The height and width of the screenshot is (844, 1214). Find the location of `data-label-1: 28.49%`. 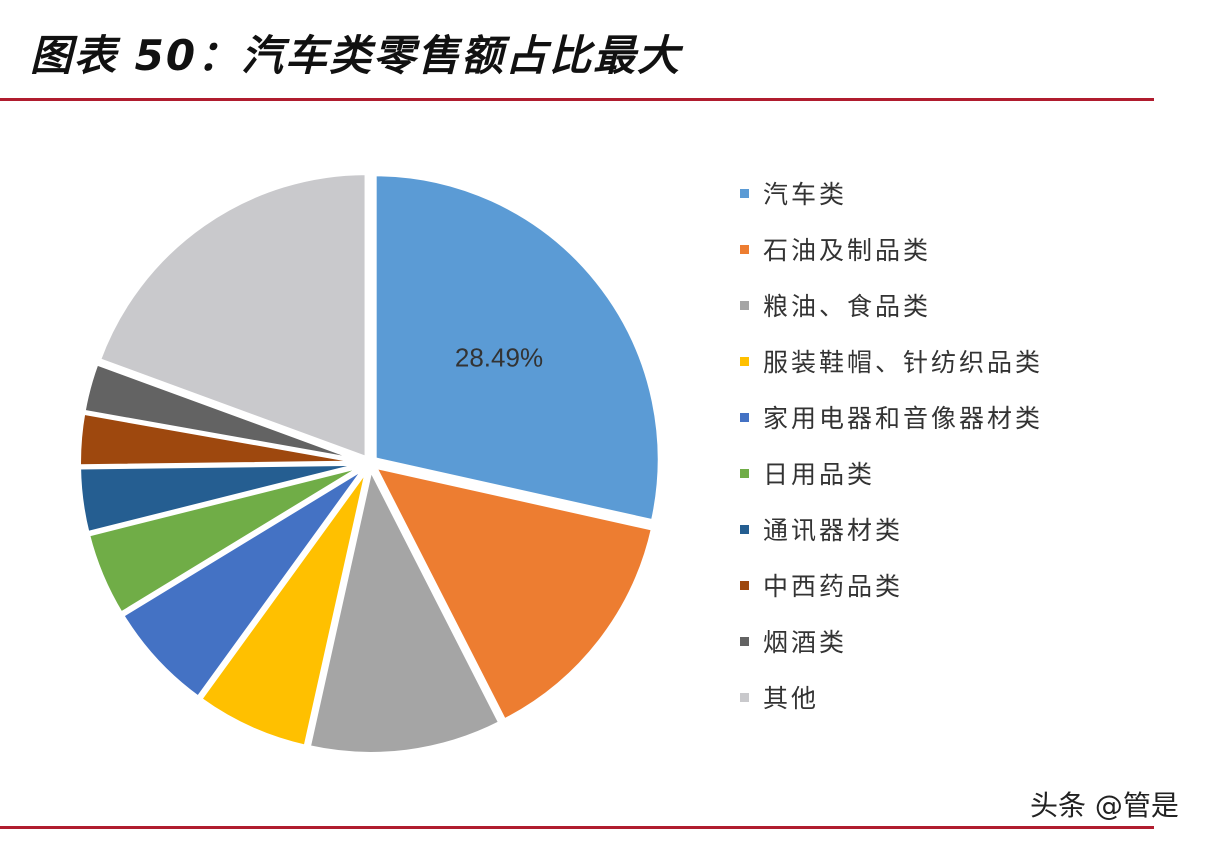

data-label-1: 28.49% is located at coordinates (499, 357).